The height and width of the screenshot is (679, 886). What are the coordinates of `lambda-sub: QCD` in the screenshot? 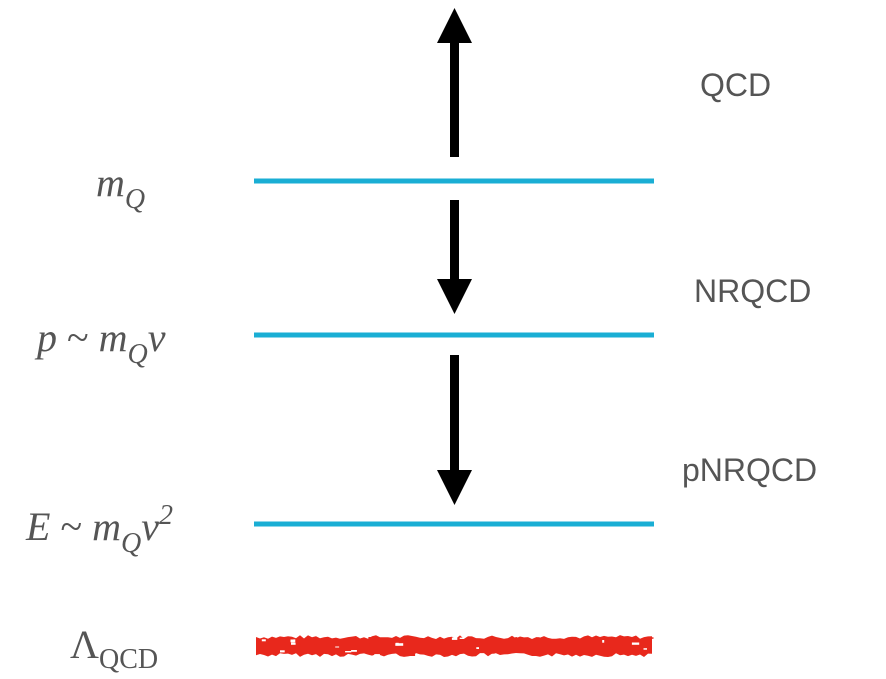 It's located at (128, 659).